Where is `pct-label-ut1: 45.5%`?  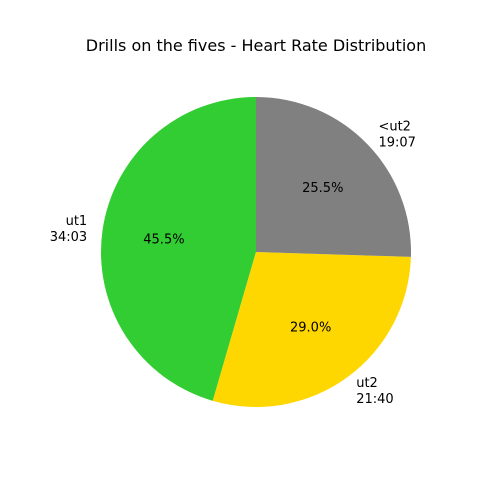
pct-label-ut1: 45.5% is located at coordinates (163, 239).